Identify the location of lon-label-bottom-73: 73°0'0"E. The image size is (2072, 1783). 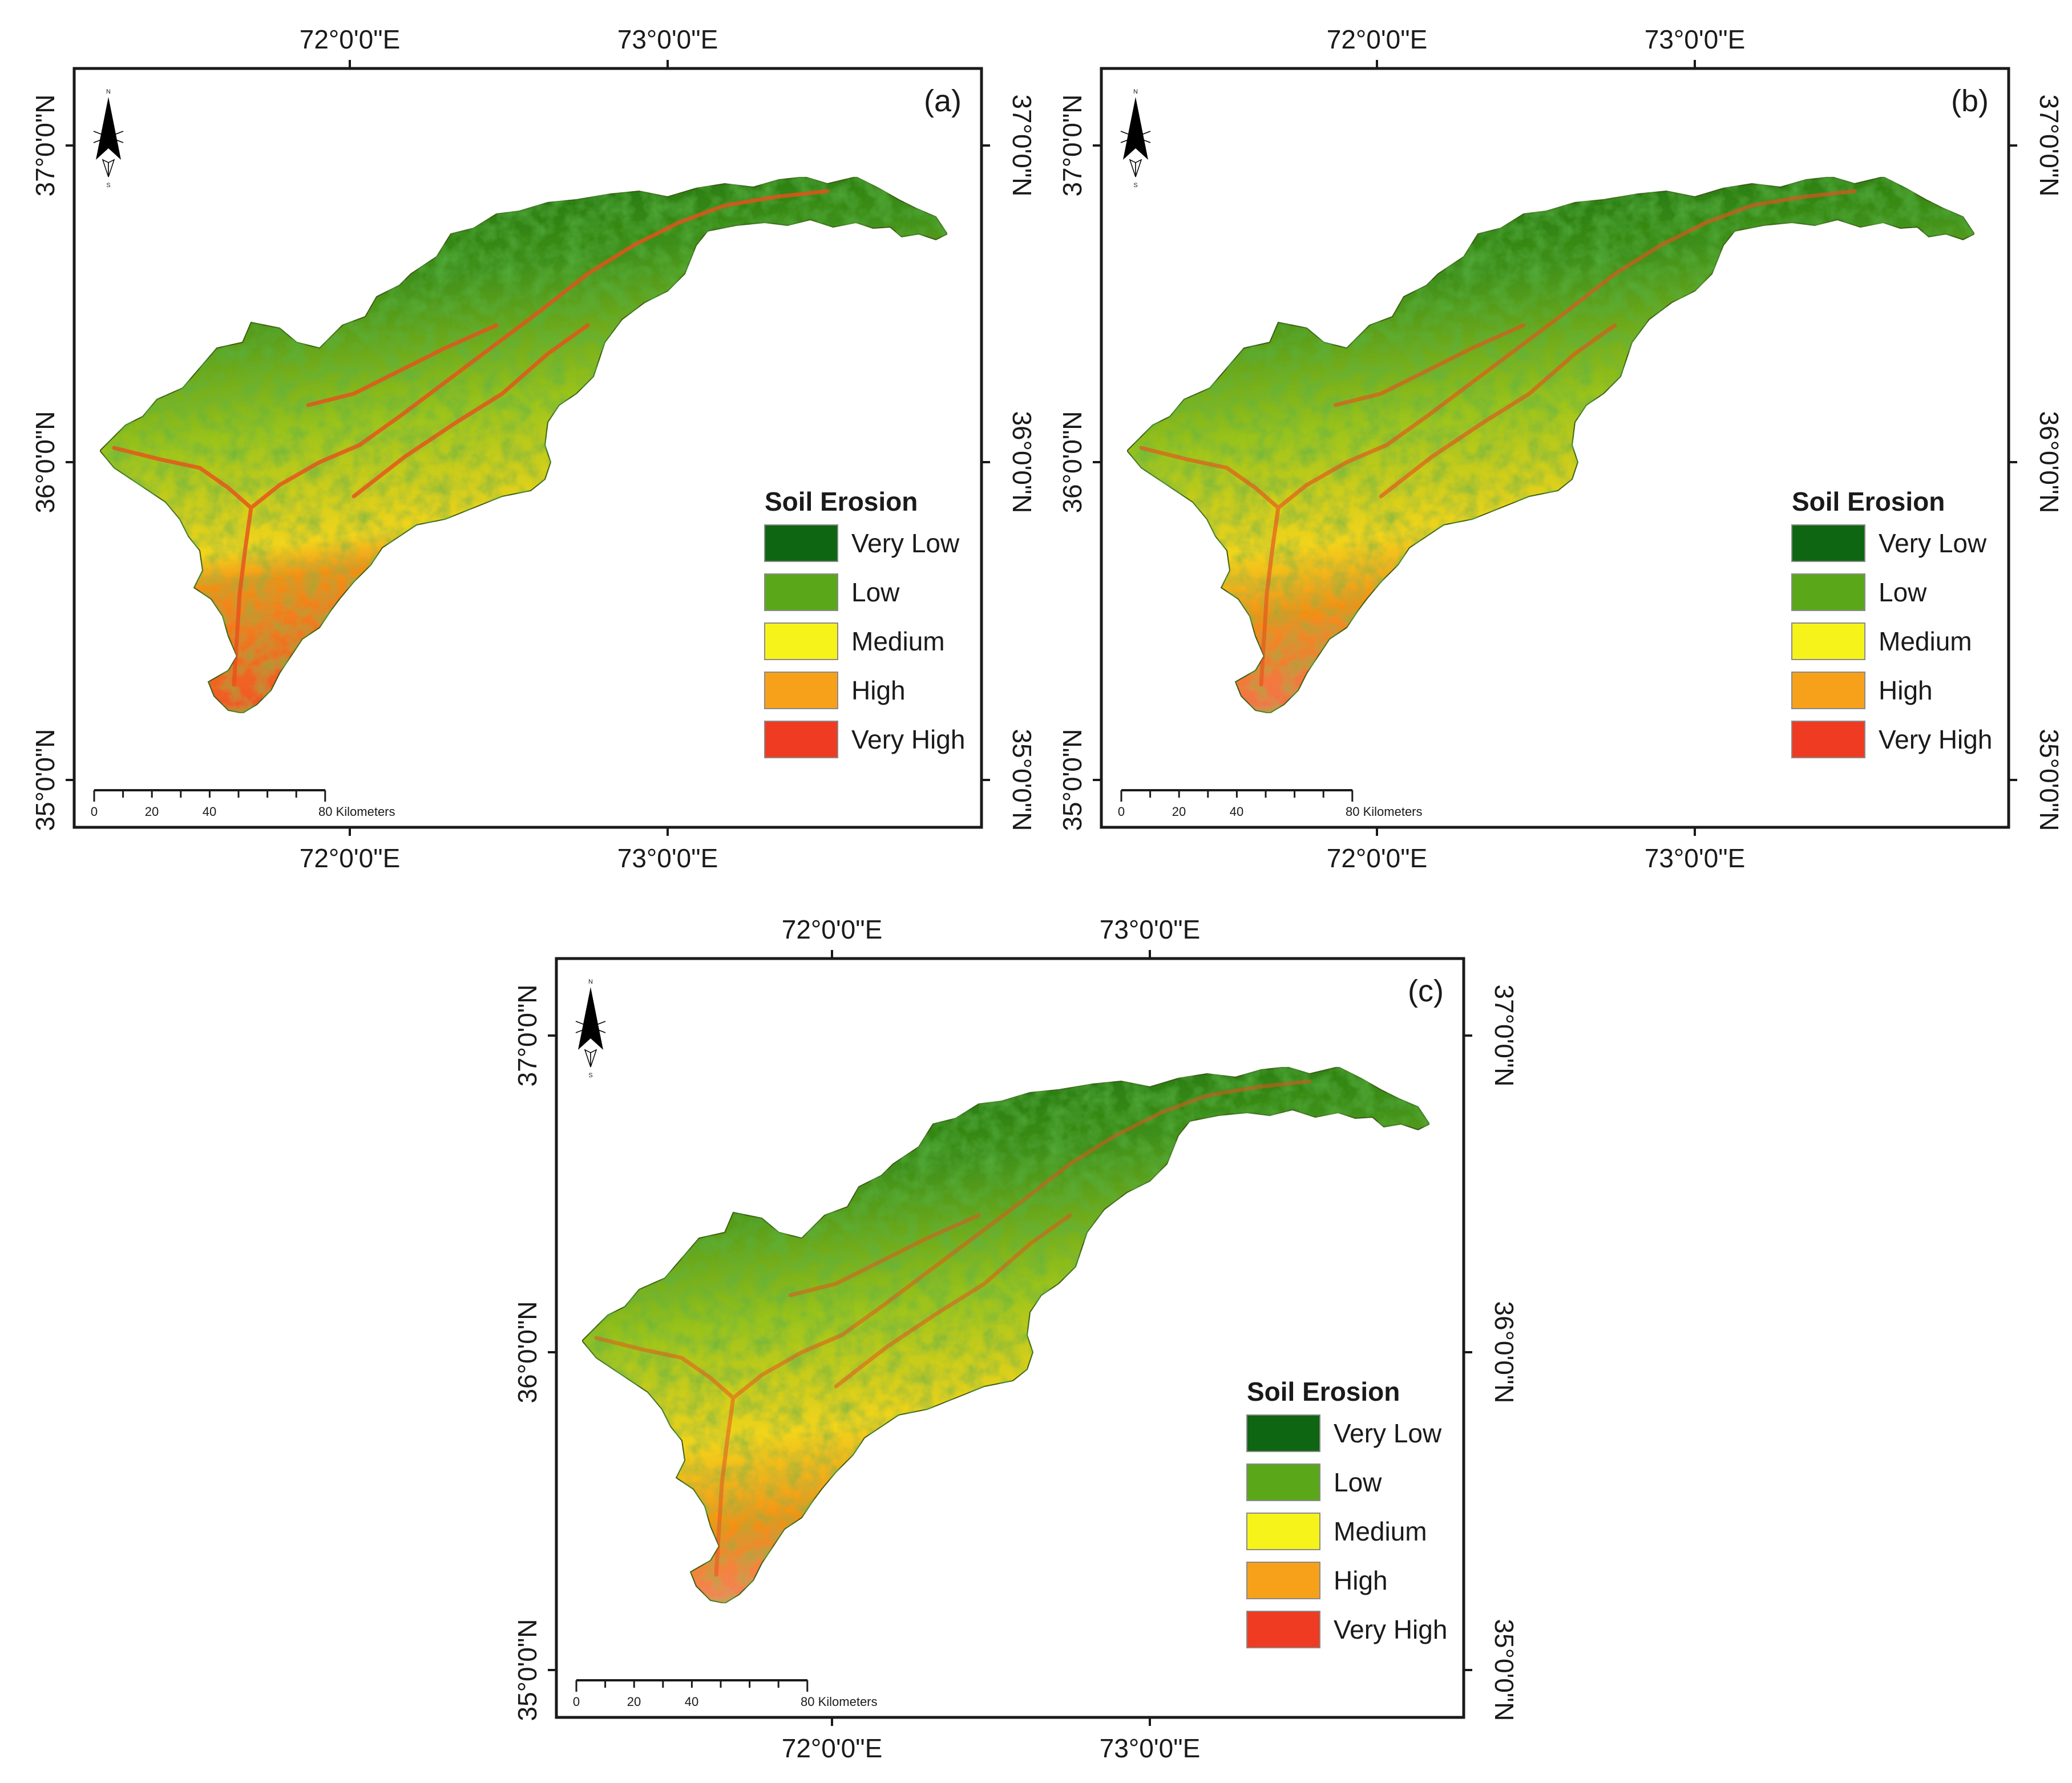
(667, 858).